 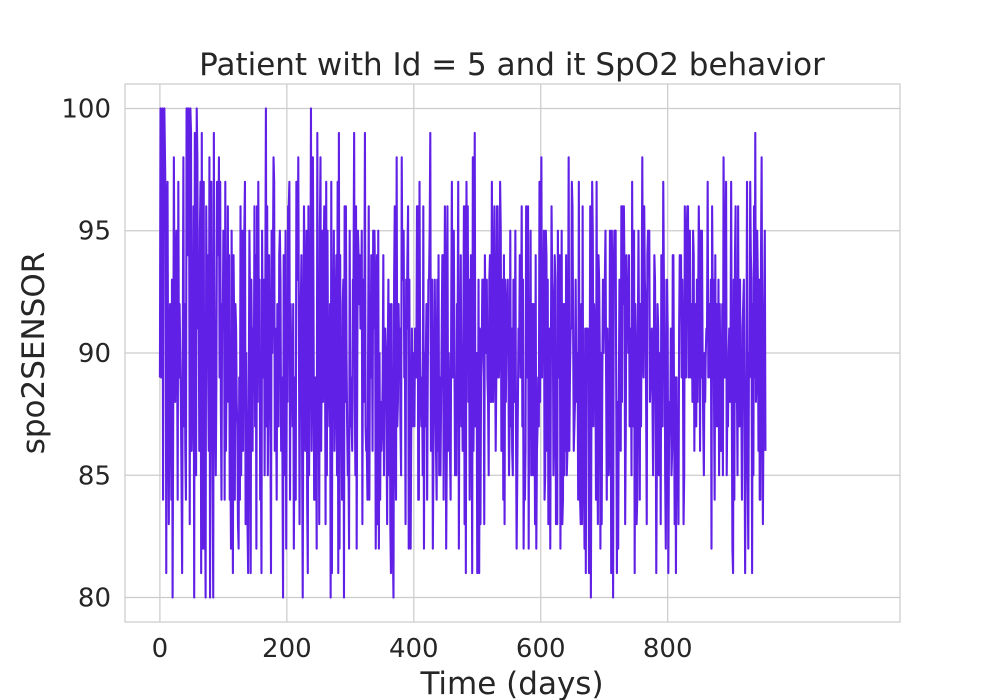 What do you see at coordinates (511, 683) in the screenshot?
I see `x-axis-label: Time (days)` at bounding box center [511, 683].